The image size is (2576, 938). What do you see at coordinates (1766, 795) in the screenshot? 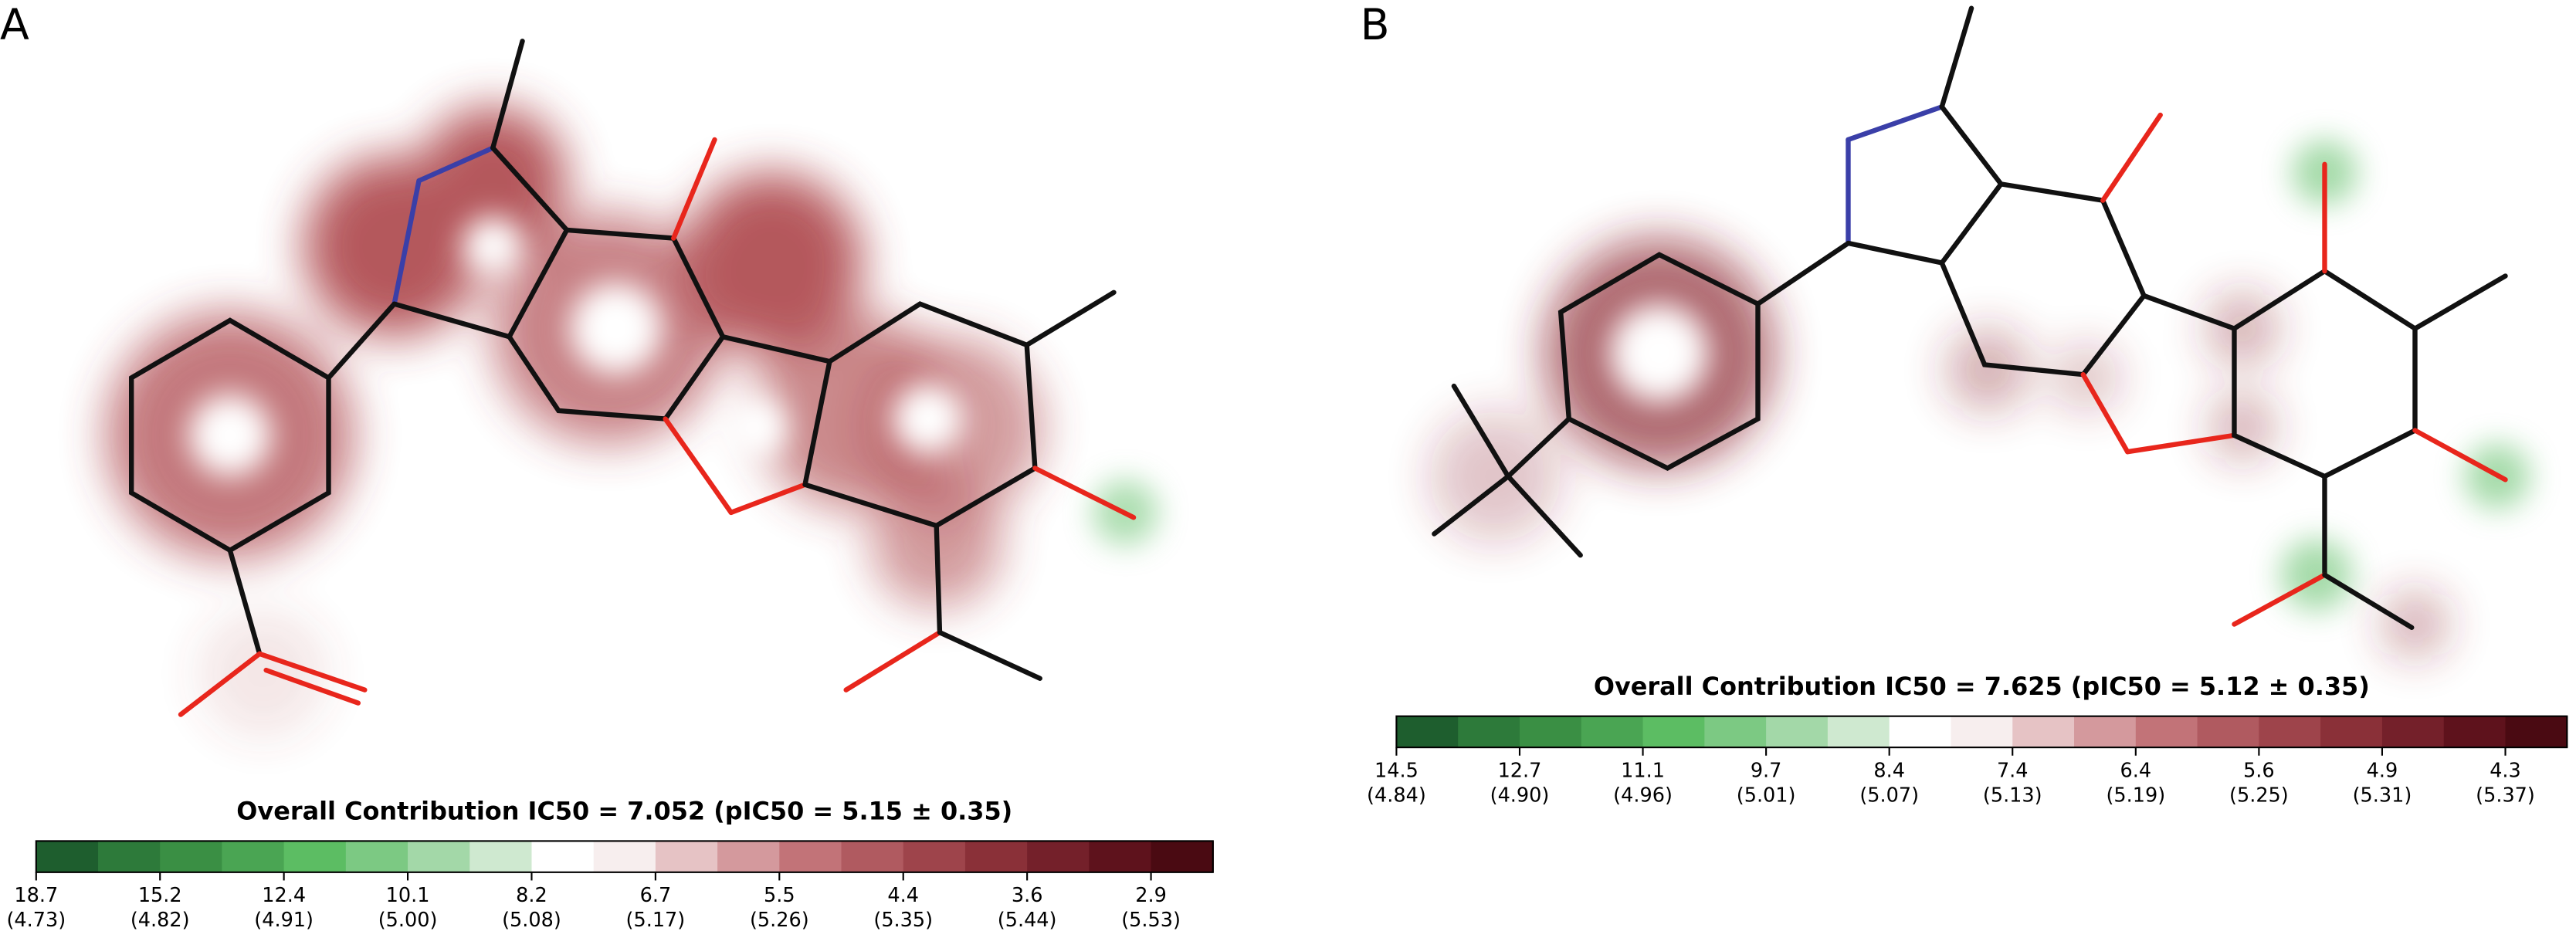
I see `tick-sublabel: (5.01)` at bounding box center [1766, 795].